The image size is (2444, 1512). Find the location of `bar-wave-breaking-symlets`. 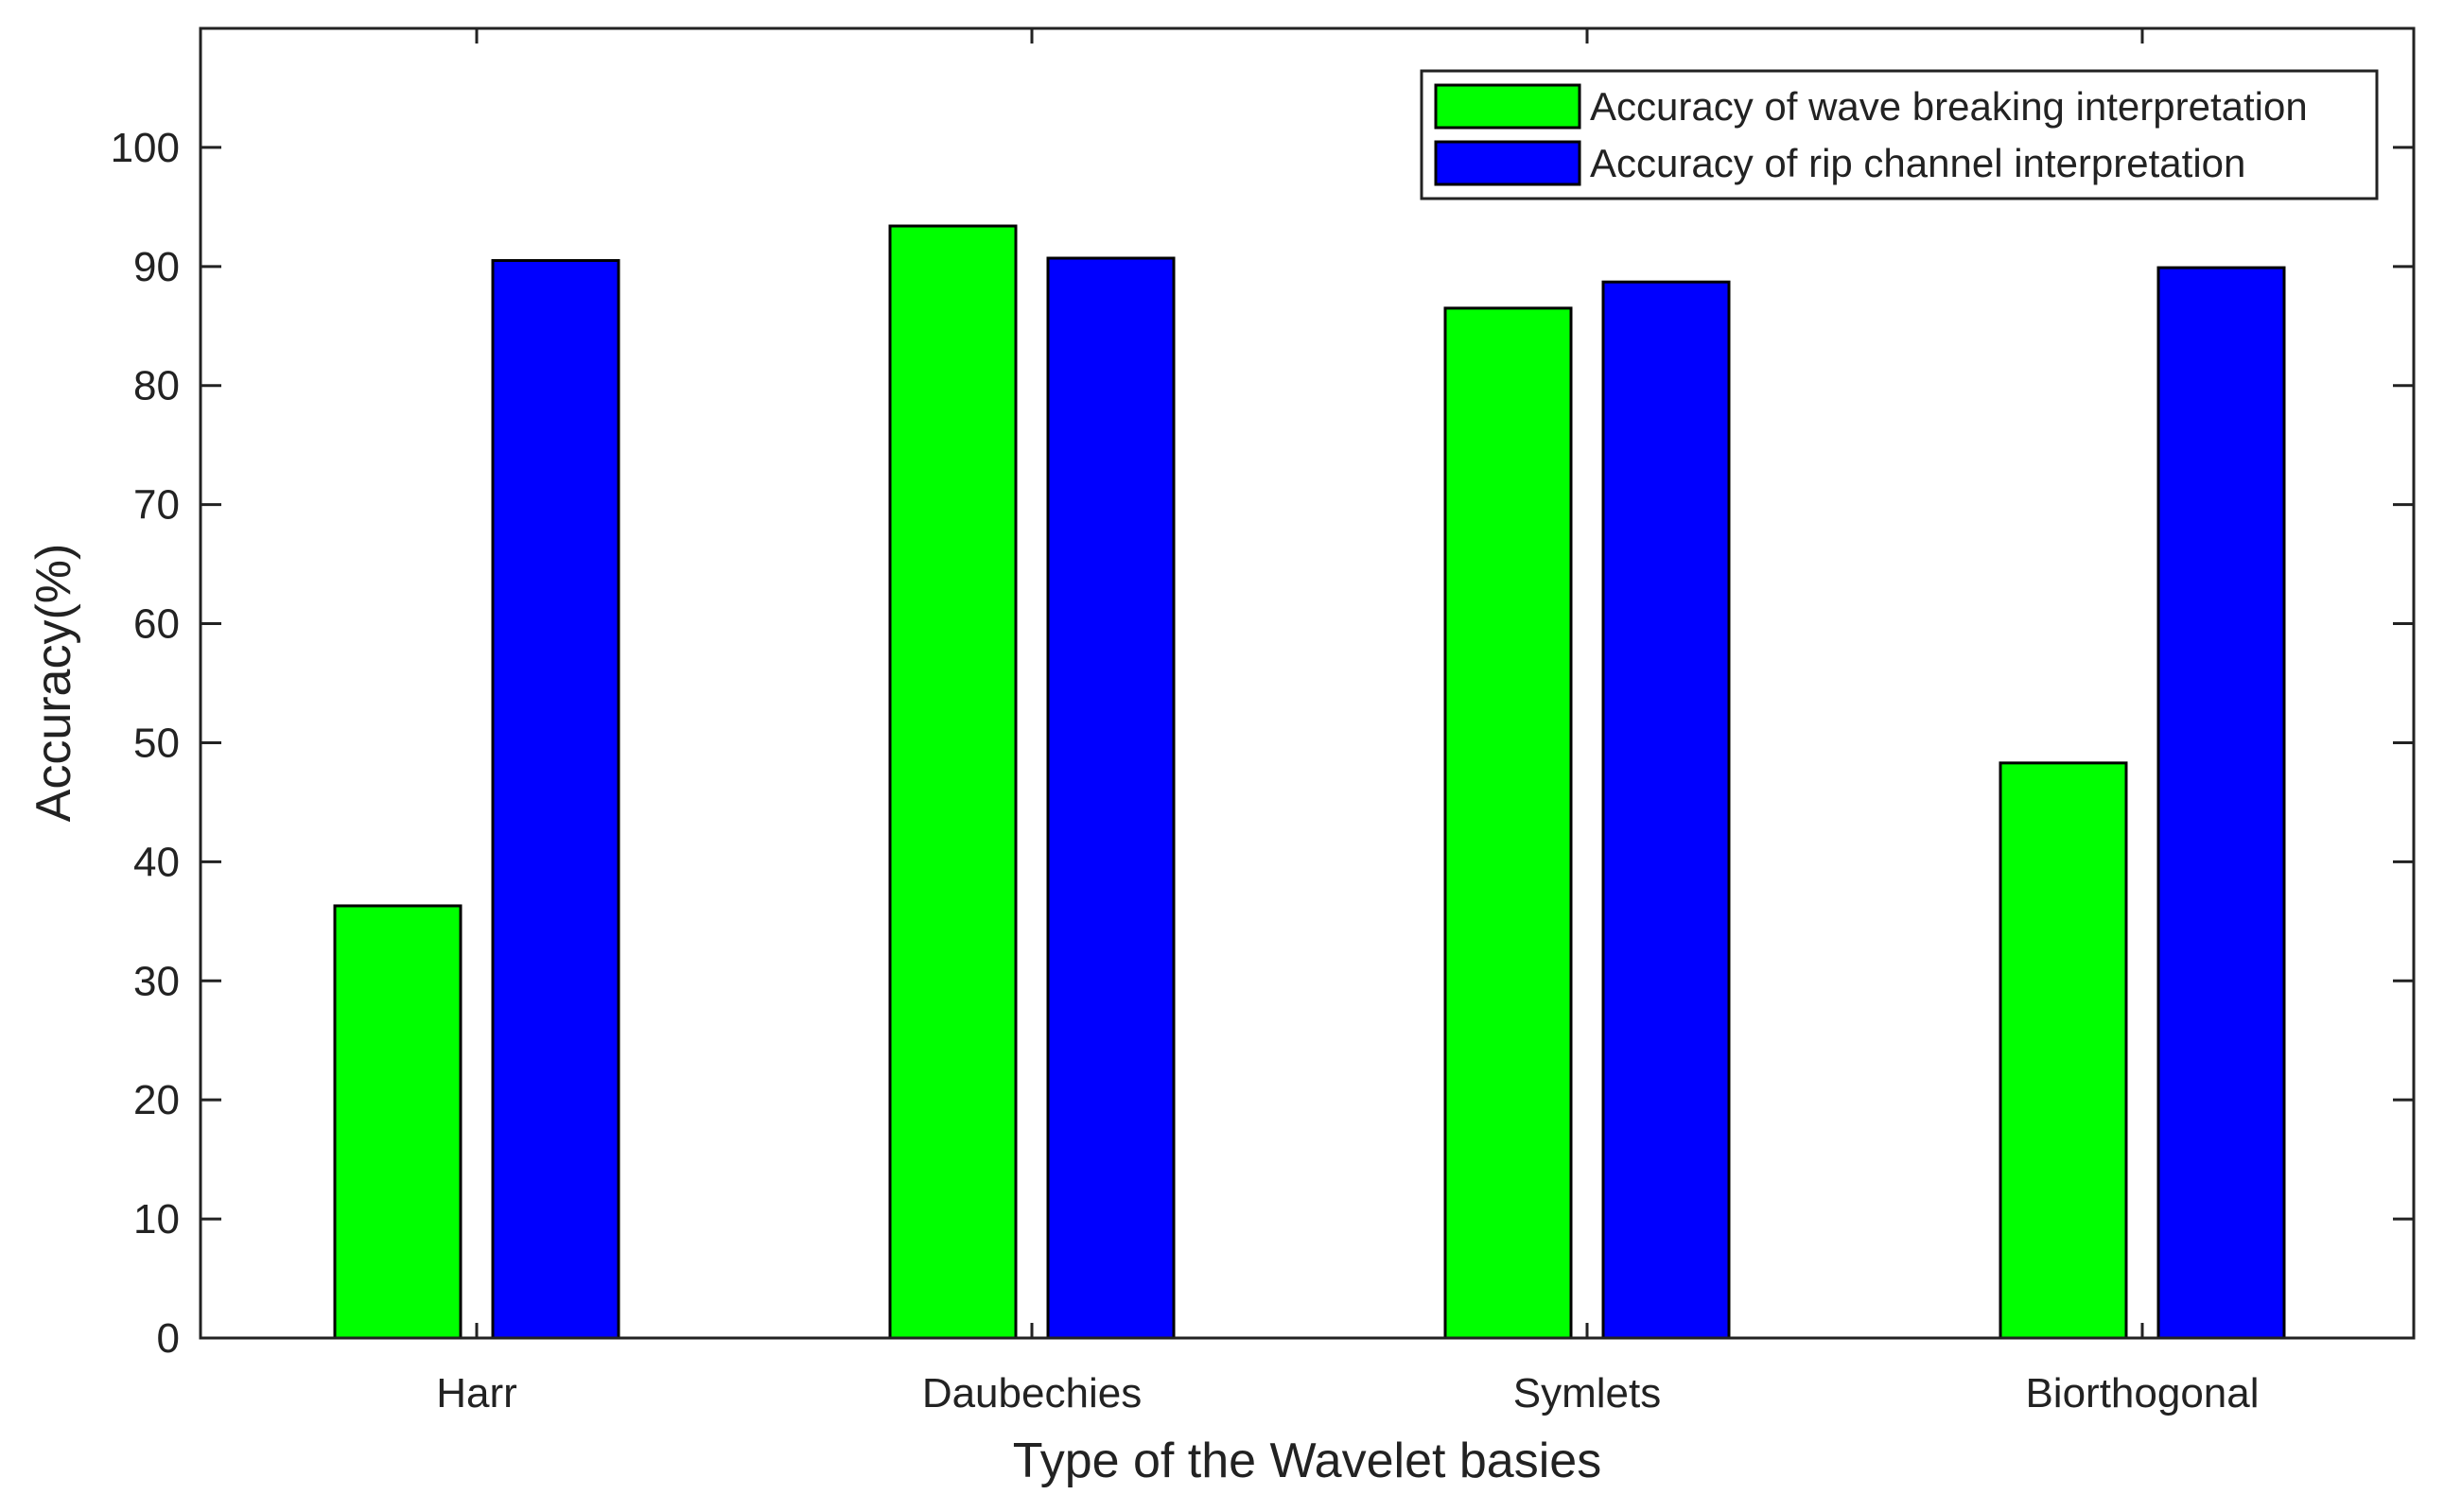

bar-wave-breaking-symlets is located at coordinates (1508, 823).